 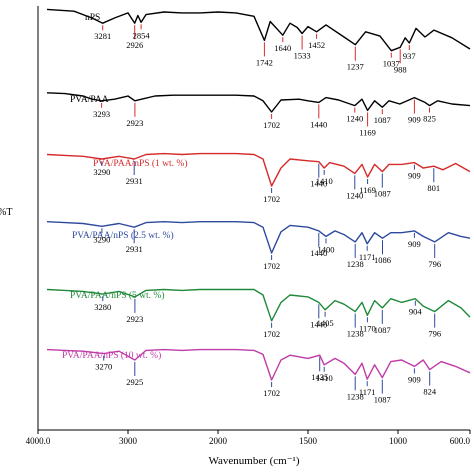 What do you see at coordinates (218, 441) in the screenshot?
I see `x-tick-label: 2000` at bounding box center [218, 441].